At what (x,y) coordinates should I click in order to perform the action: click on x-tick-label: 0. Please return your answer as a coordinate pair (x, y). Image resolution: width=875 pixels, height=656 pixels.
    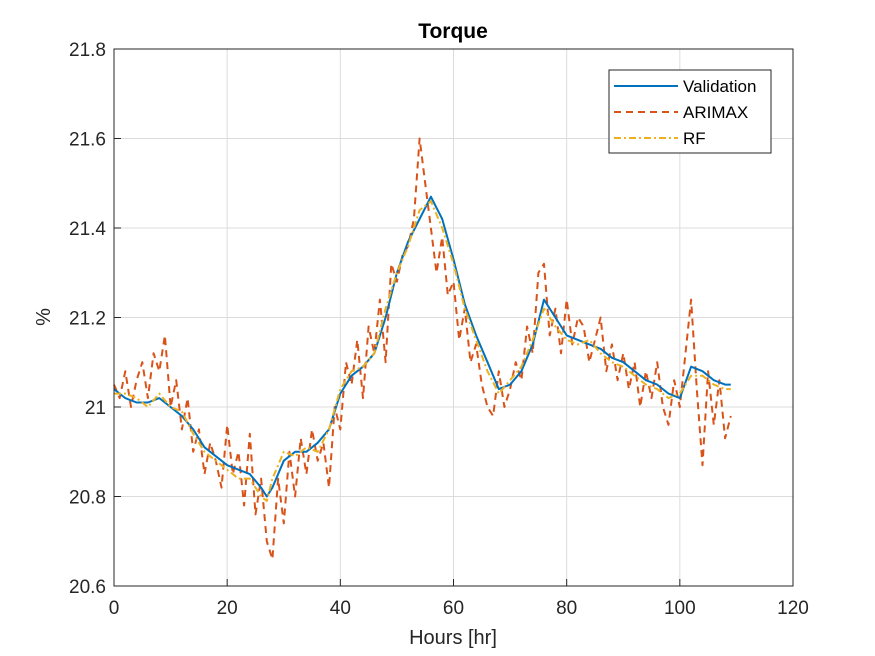
    Looking at the image, I should click on (114, 608).